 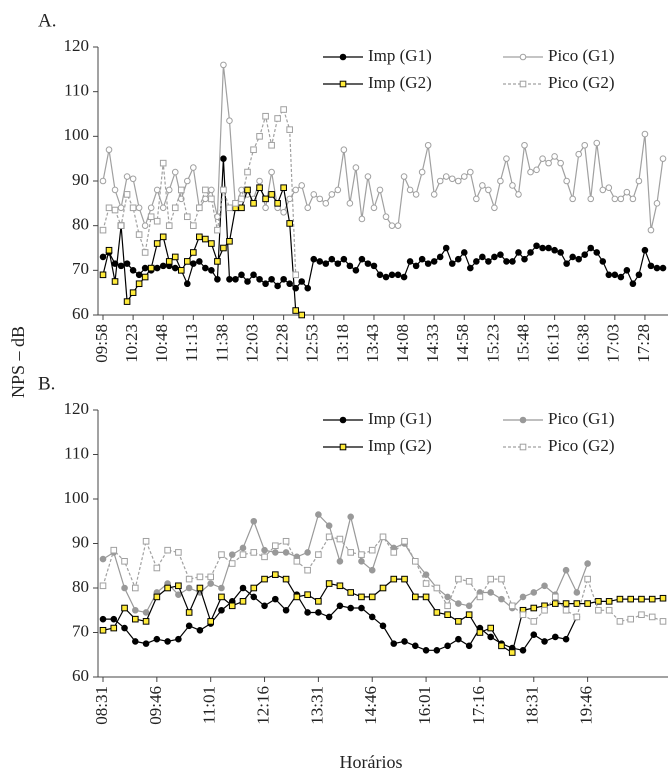 I want to click on legend-item: Imp (G2), so click(x=377, y=82).